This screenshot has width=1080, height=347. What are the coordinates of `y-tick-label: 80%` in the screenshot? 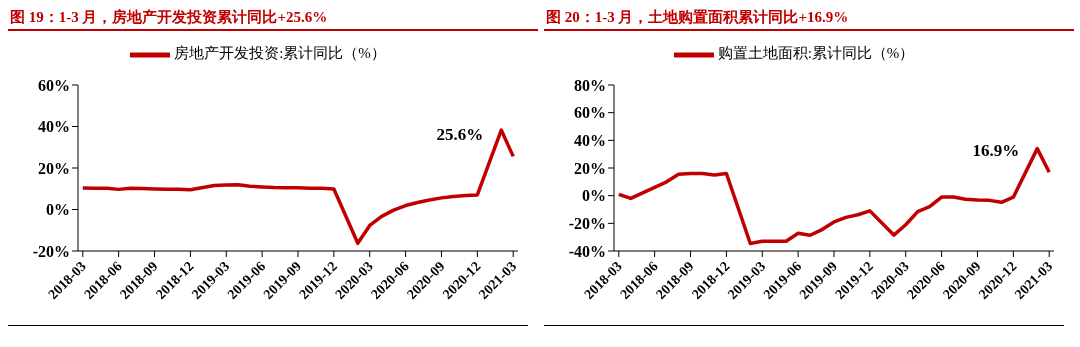 It's located at (590, 85).